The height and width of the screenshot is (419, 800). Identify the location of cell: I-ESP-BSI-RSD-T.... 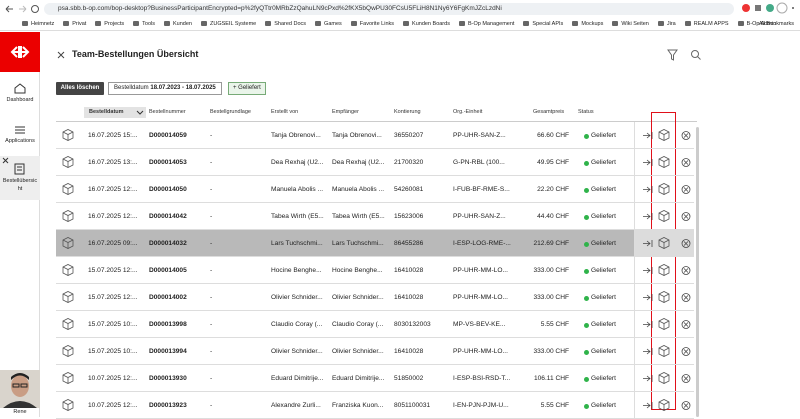
(482, 378).